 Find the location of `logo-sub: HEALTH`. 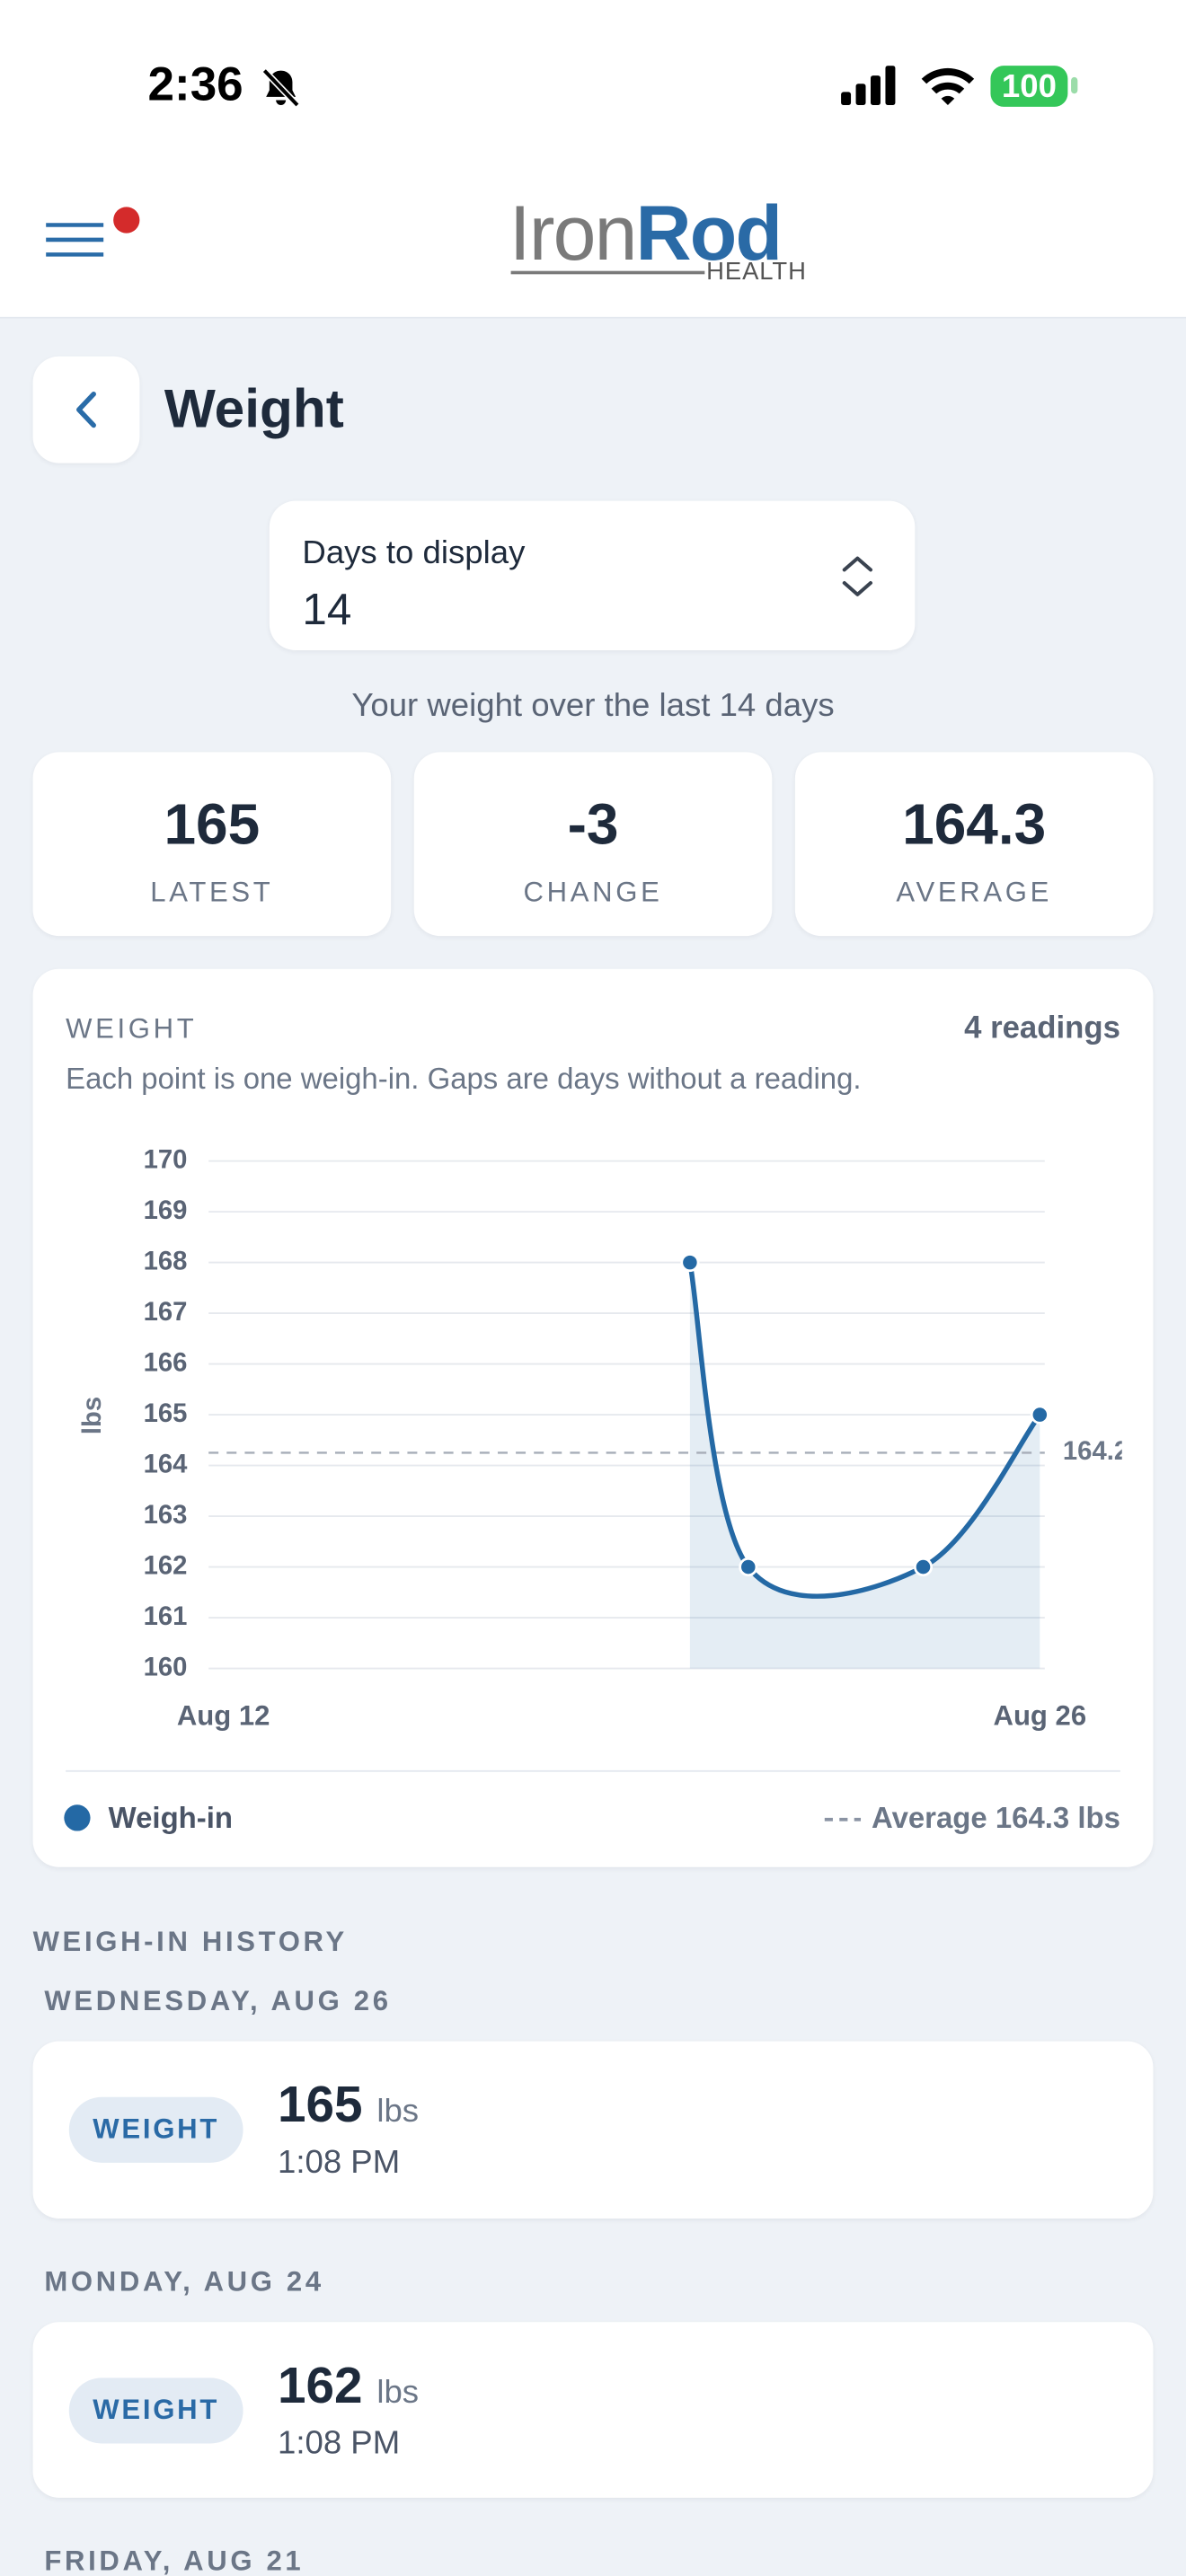

logo-sub: HEALTH is located at coordinates (756, 272).